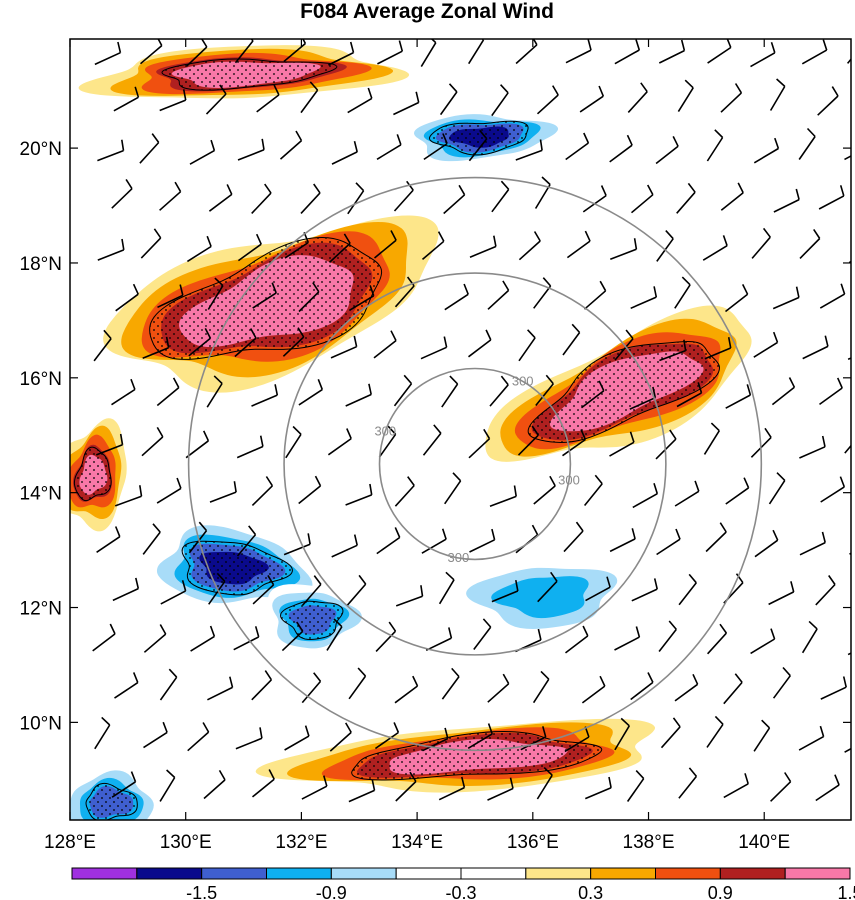 Image resolution: width=855 pixels, height=900 pixels. I want to click on stipple-large-western-positive-maximum, so click(266, 298).